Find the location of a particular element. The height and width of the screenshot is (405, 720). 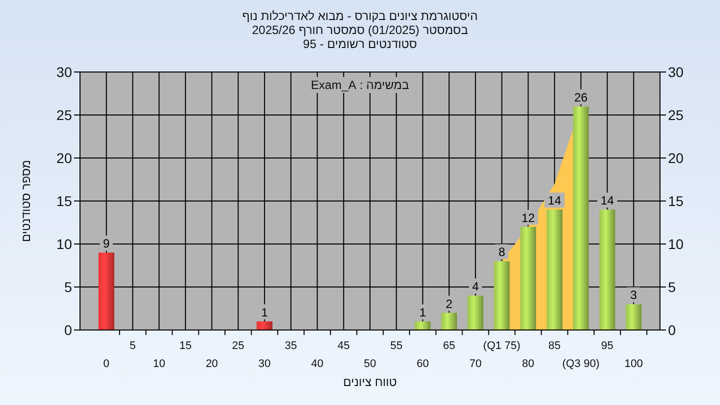

y-axis-title: מספר סטודנטים is located at coordinates (26, 201).